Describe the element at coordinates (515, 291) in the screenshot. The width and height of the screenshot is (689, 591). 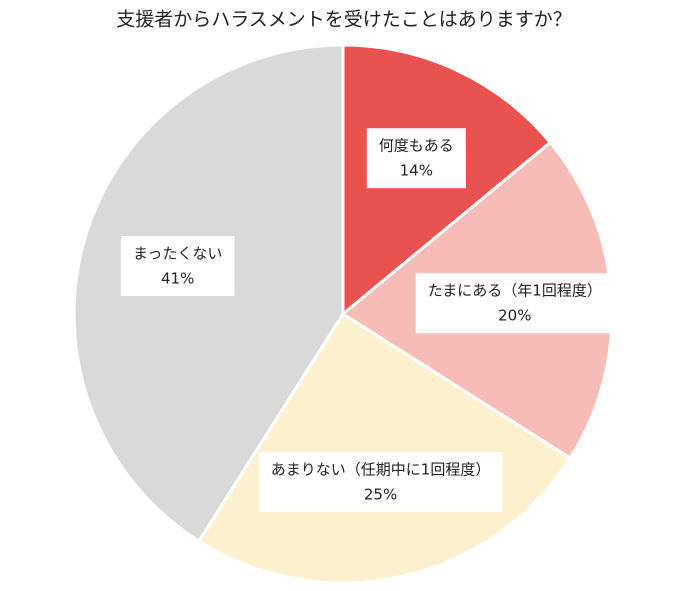
I see `category-label: たまにある（年1回程度）` at that location.